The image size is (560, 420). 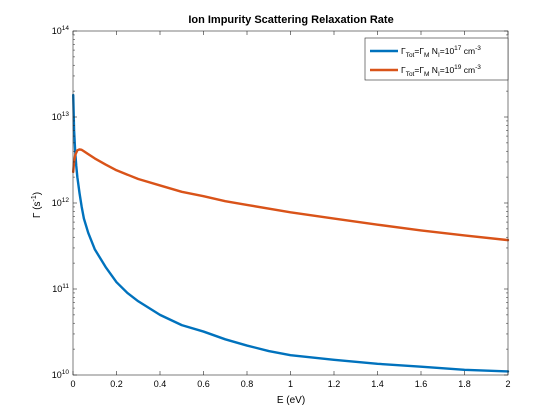 What do you see at coordinates (61, 202) in the screenshot?
I see `y-tick-label: 1012` at bounding box center [61, 202].